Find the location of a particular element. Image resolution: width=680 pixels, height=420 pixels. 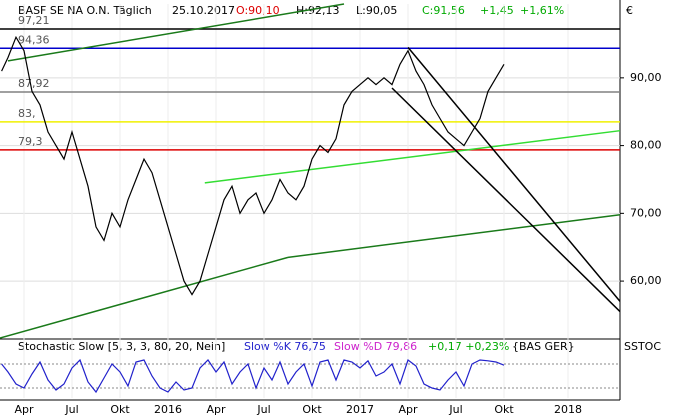

low: L:90,05 is located at coordinates (376, 10).